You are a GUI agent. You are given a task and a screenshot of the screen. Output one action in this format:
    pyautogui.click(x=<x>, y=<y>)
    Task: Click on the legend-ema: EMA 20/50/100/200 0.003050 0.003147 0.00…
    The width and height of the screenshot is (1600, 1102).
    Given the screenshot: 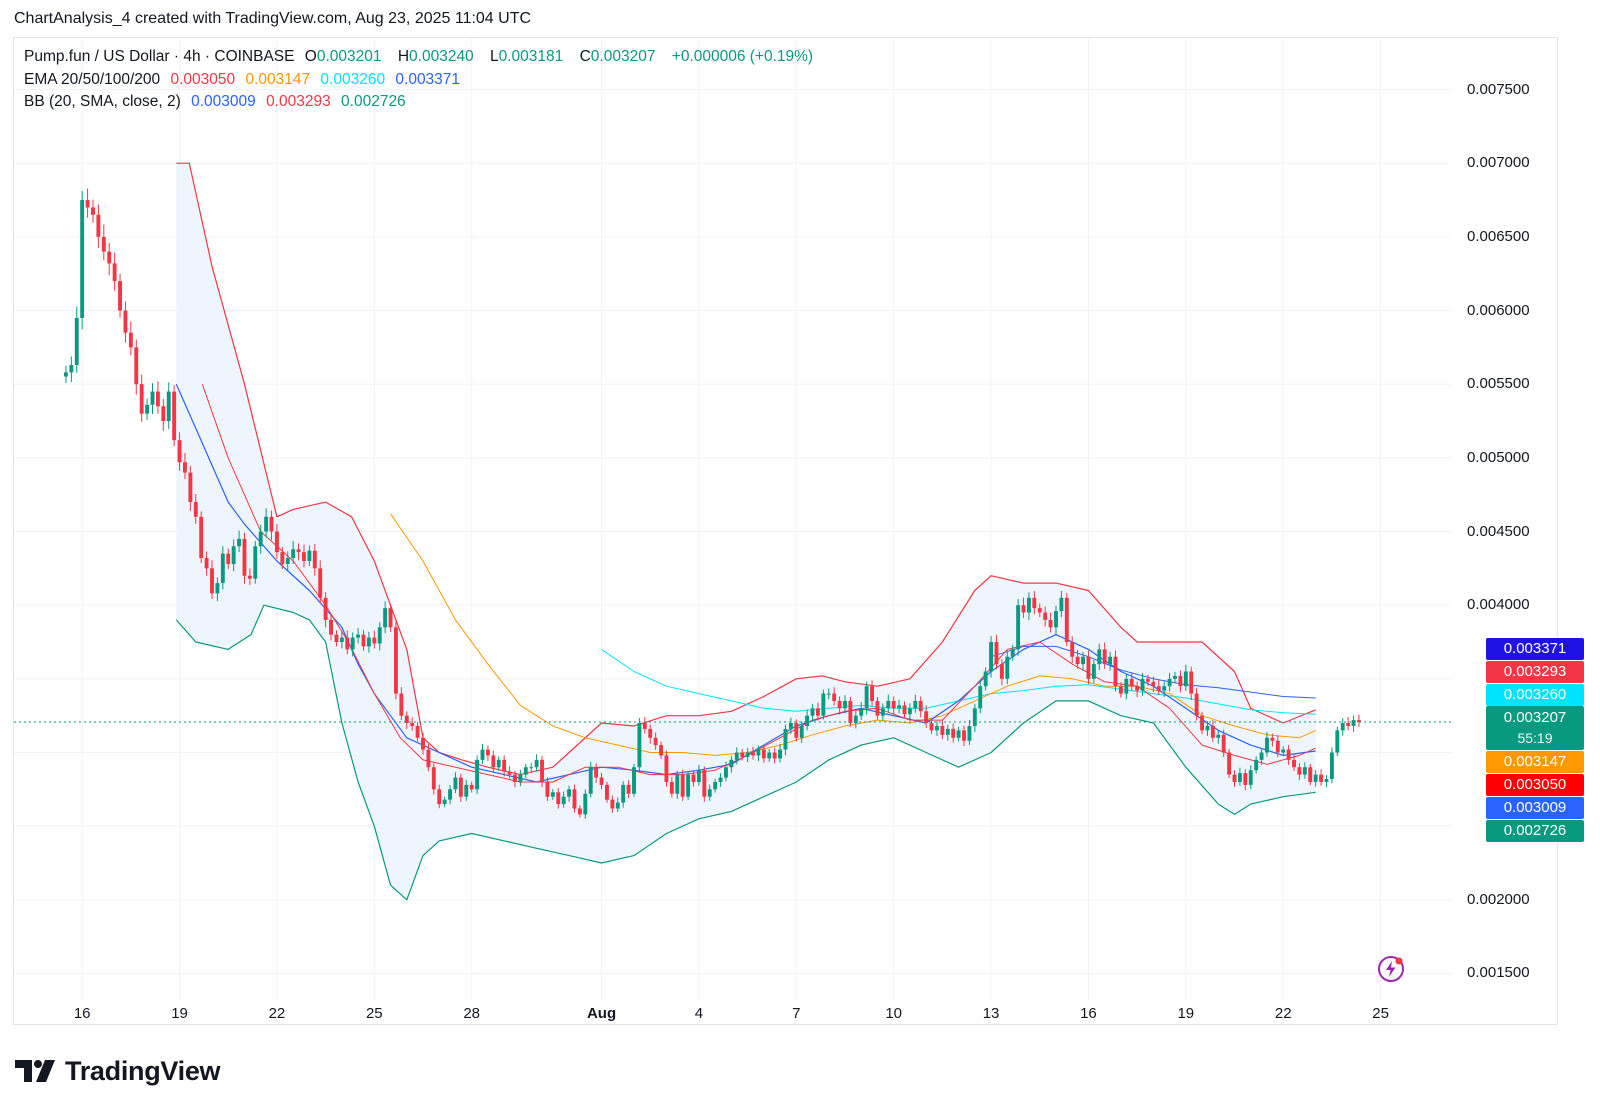 What is the action you would take?
    pyautogui.click(x=245, y=80)
    